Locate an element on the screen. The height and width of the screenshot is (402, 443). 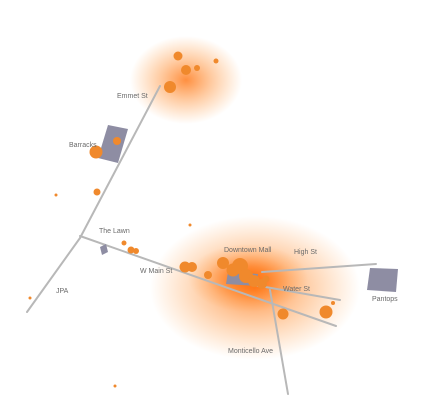
label-the-lawn: The Lawn is located at coordinates (114, 231).